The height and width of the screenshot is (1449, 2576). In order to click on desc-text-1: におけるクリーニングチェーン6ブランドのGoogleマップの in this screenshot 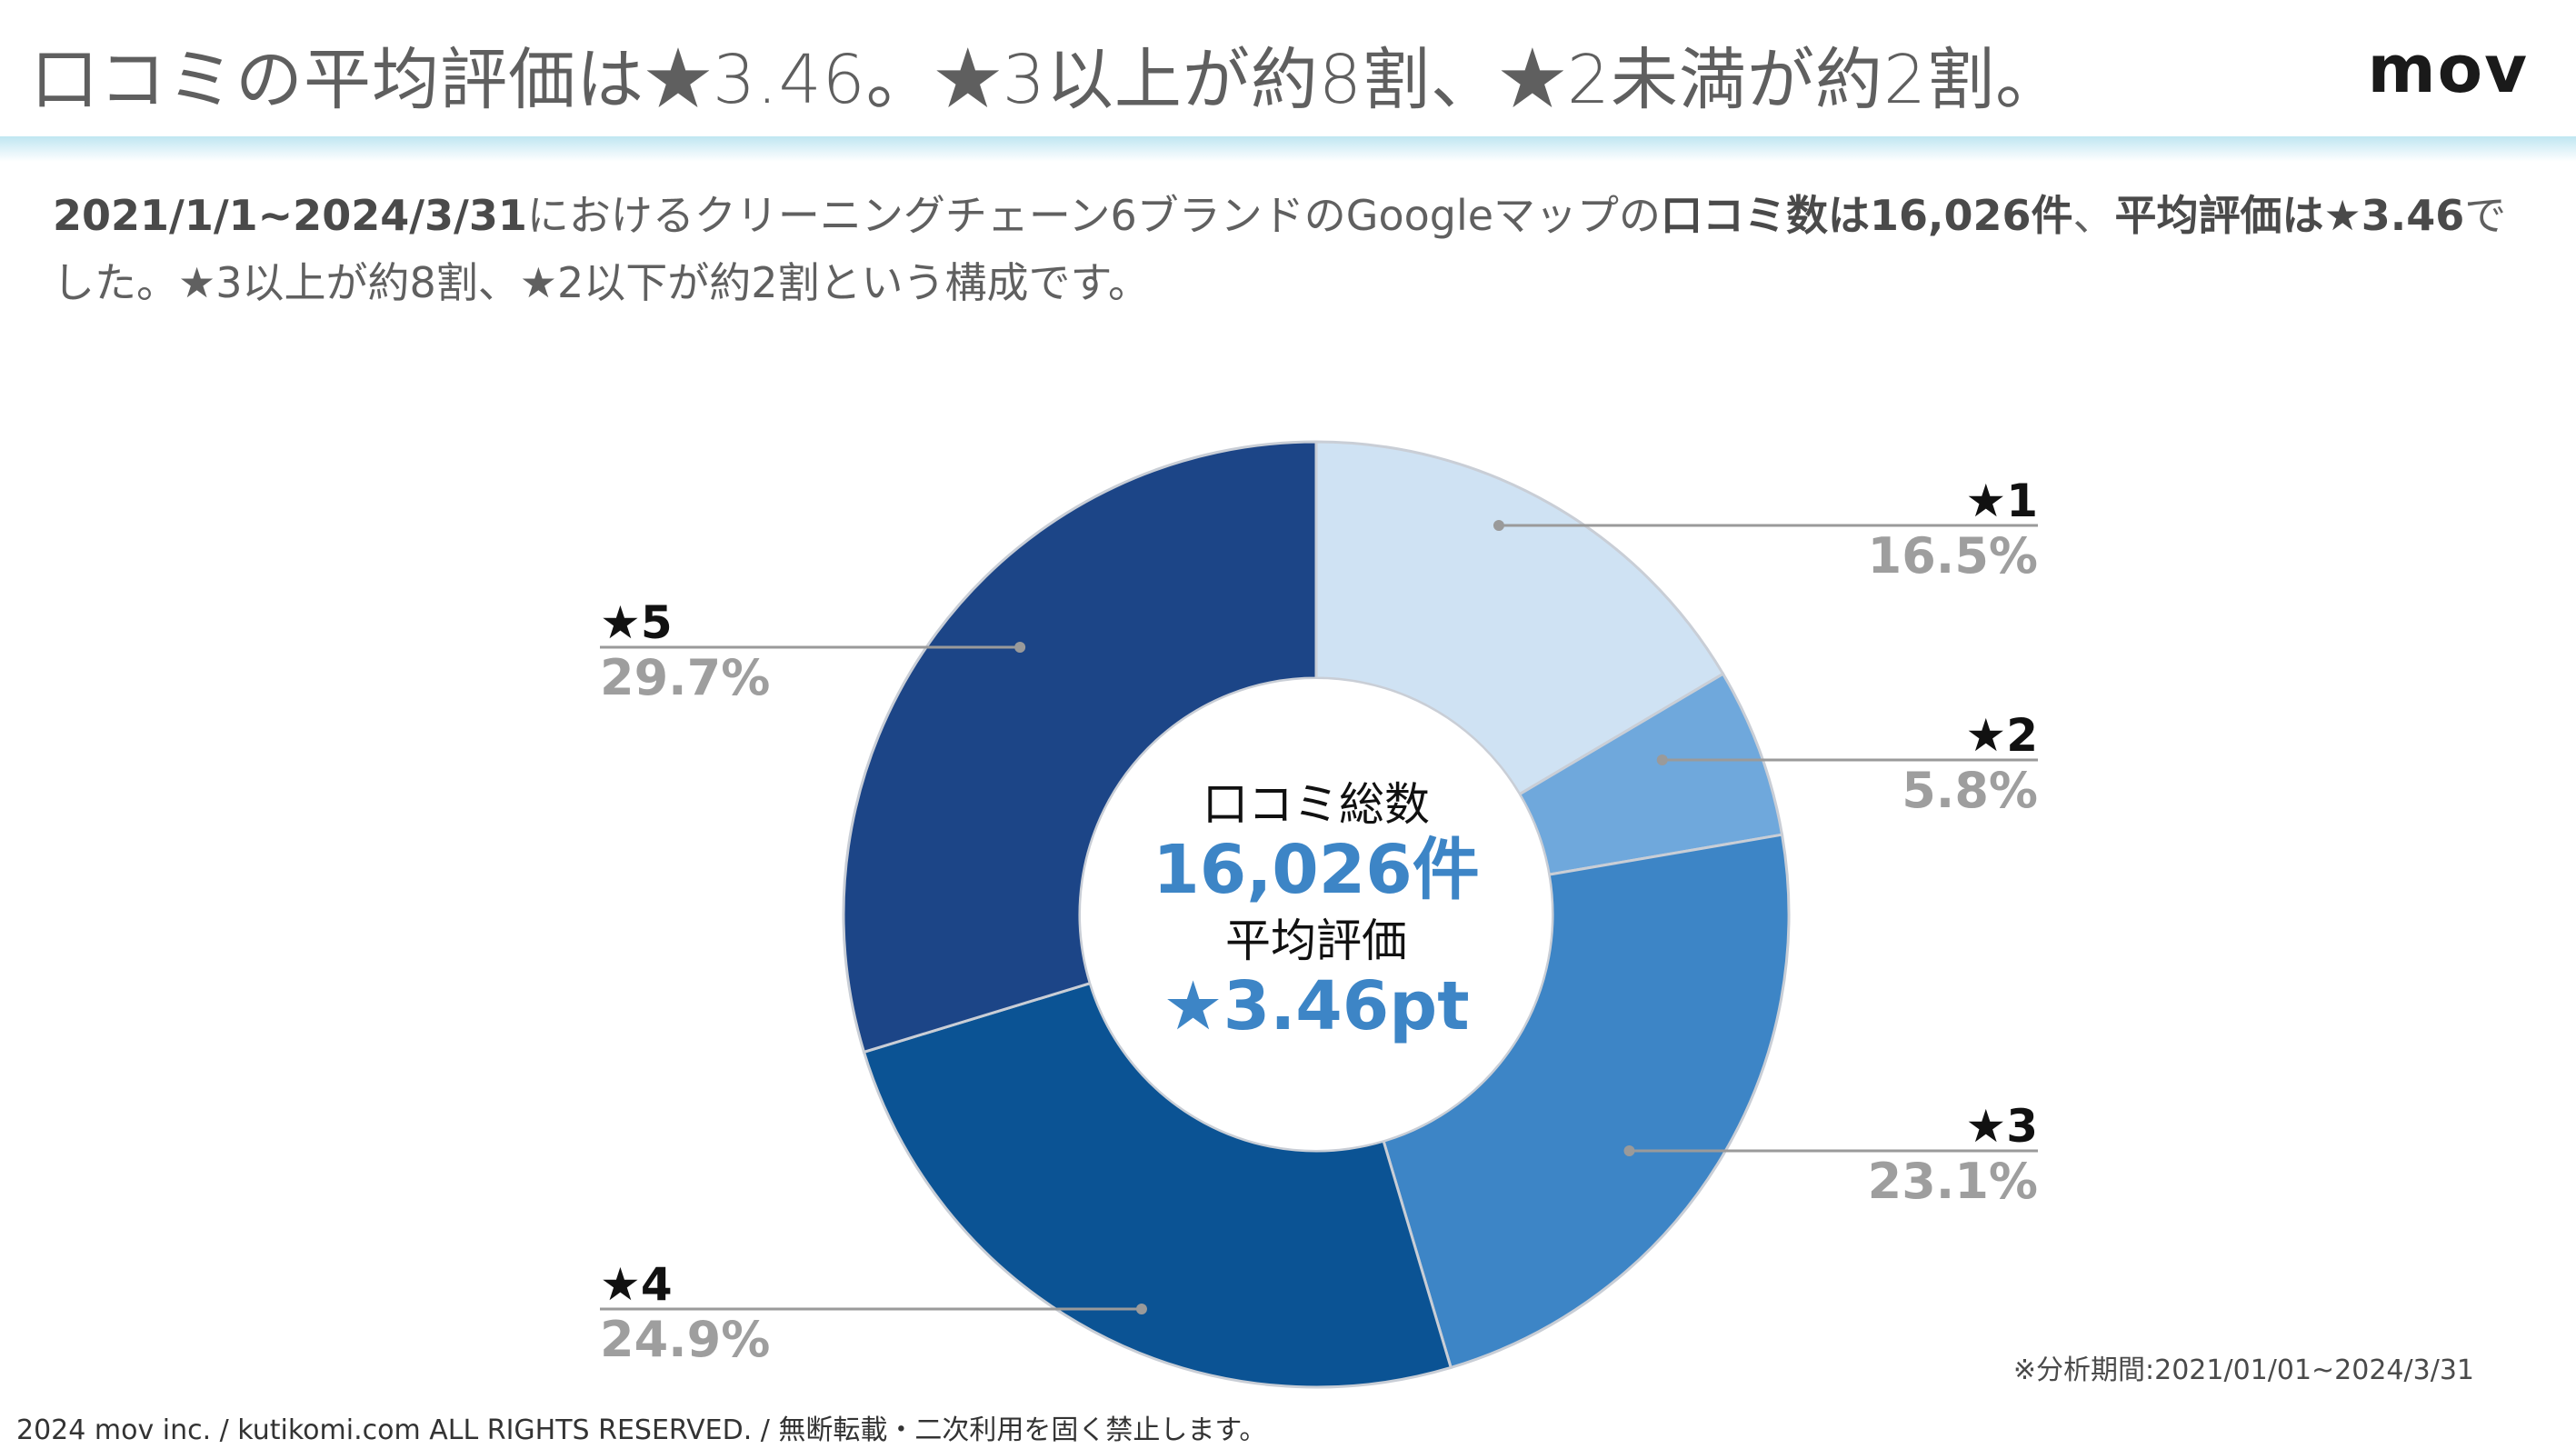, I will do `click(1094, 215)`.